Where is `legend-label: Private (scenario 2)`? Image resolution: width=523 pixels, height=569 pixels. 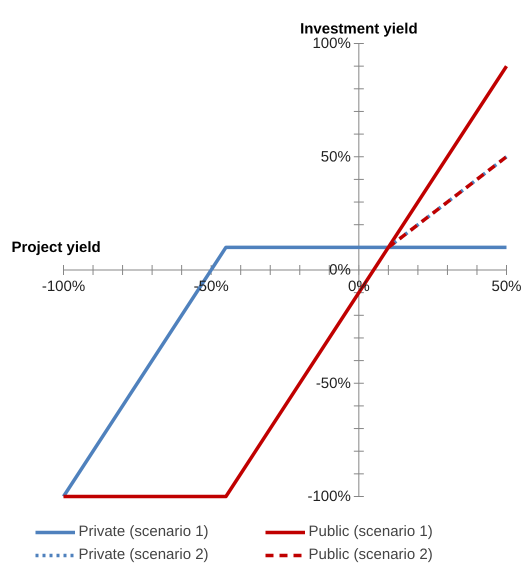
legend-label: Private (scenario 2) is located at coordinates (144, 554).